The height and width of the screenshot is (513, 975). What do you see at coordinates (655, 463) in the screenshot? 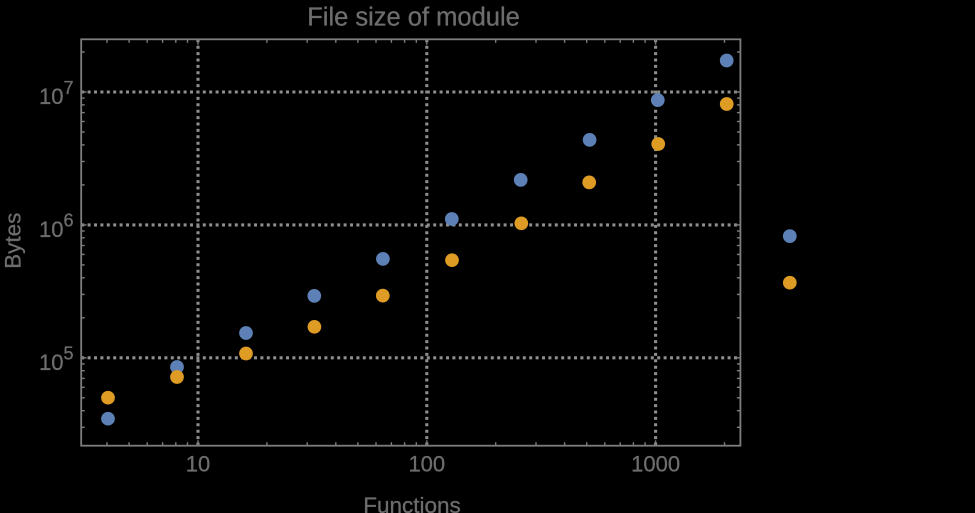
I see `svg-text: 1000` at bounding box center [655, 463].